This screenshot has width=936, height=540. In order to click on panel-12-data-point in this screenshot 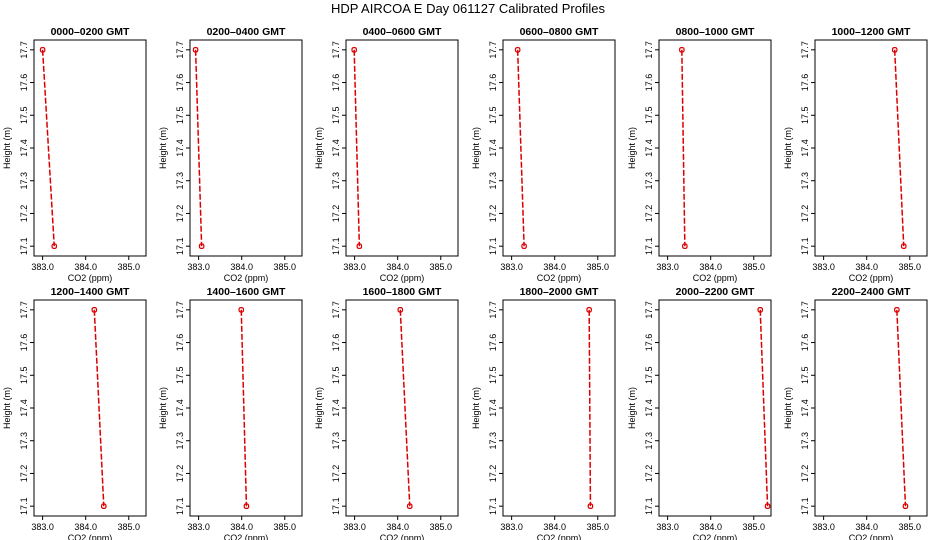, I will do `click(897, 310)`.